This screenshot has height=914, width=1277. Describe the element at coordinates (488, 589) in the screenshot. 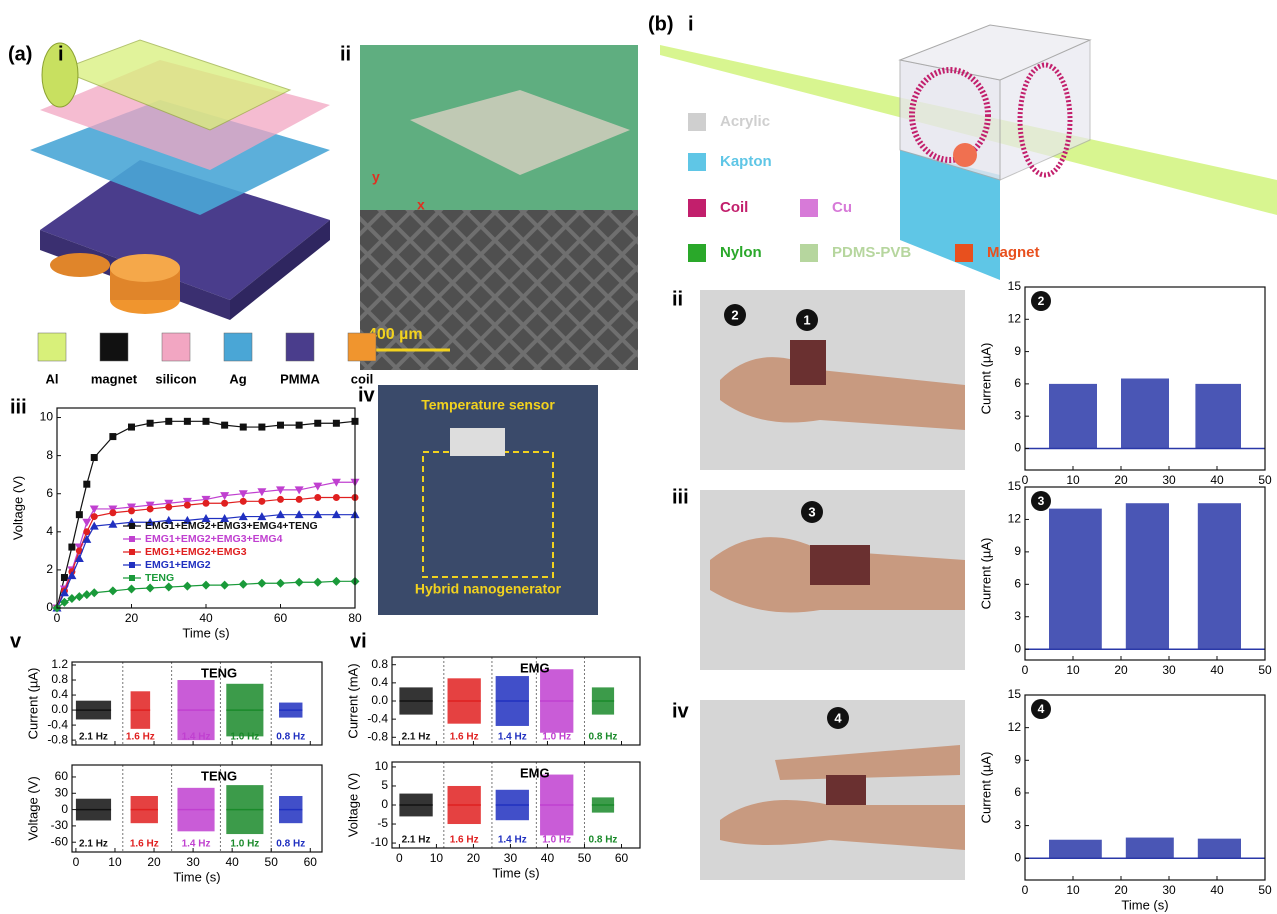

I see `photo-label: Hybrid nanogenerator` at that location.